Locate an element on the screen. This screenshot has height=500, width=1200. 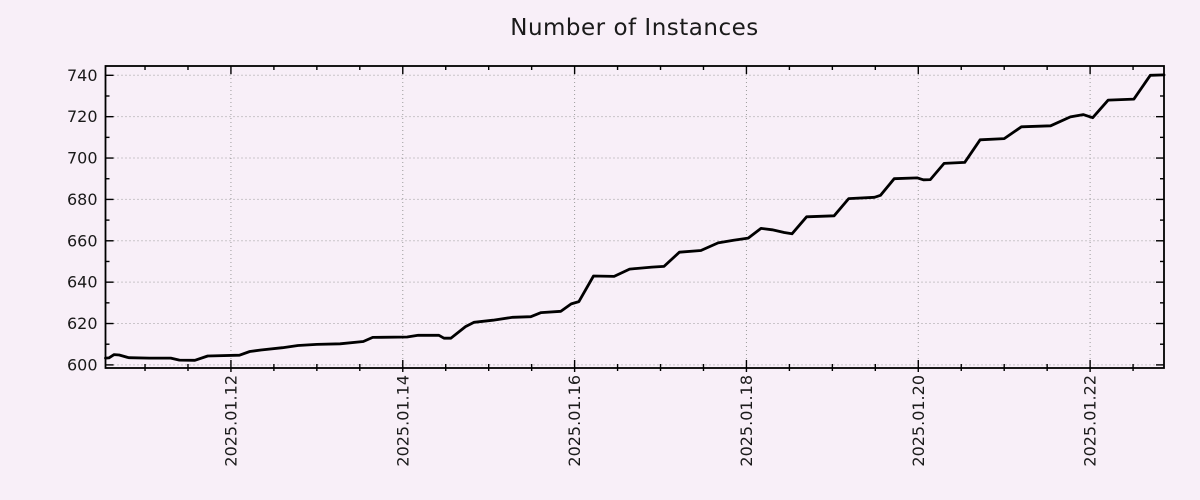
y-tick-label: 680 is located at coordinates (82, 199).